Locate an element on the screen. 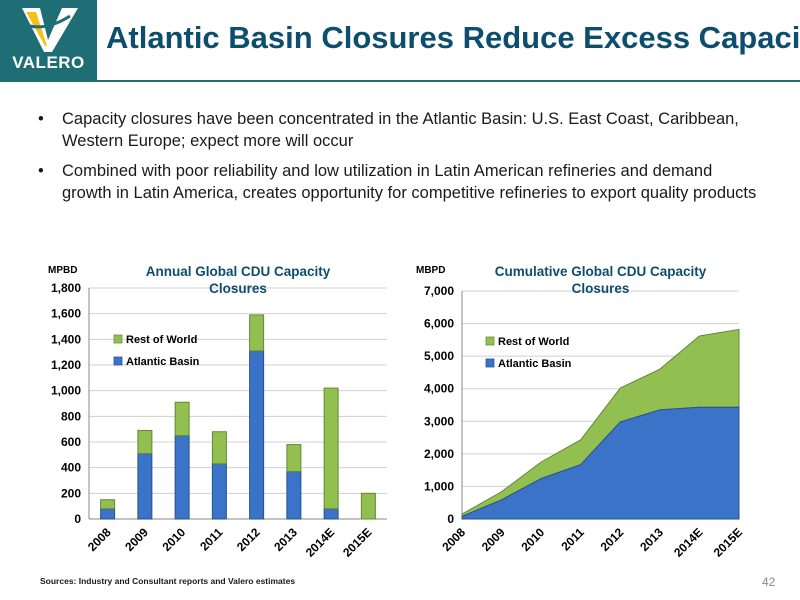 The width and height of the screenshot is (800, 600). y-axis-label: MBPD is located at coordinates (430, 270).